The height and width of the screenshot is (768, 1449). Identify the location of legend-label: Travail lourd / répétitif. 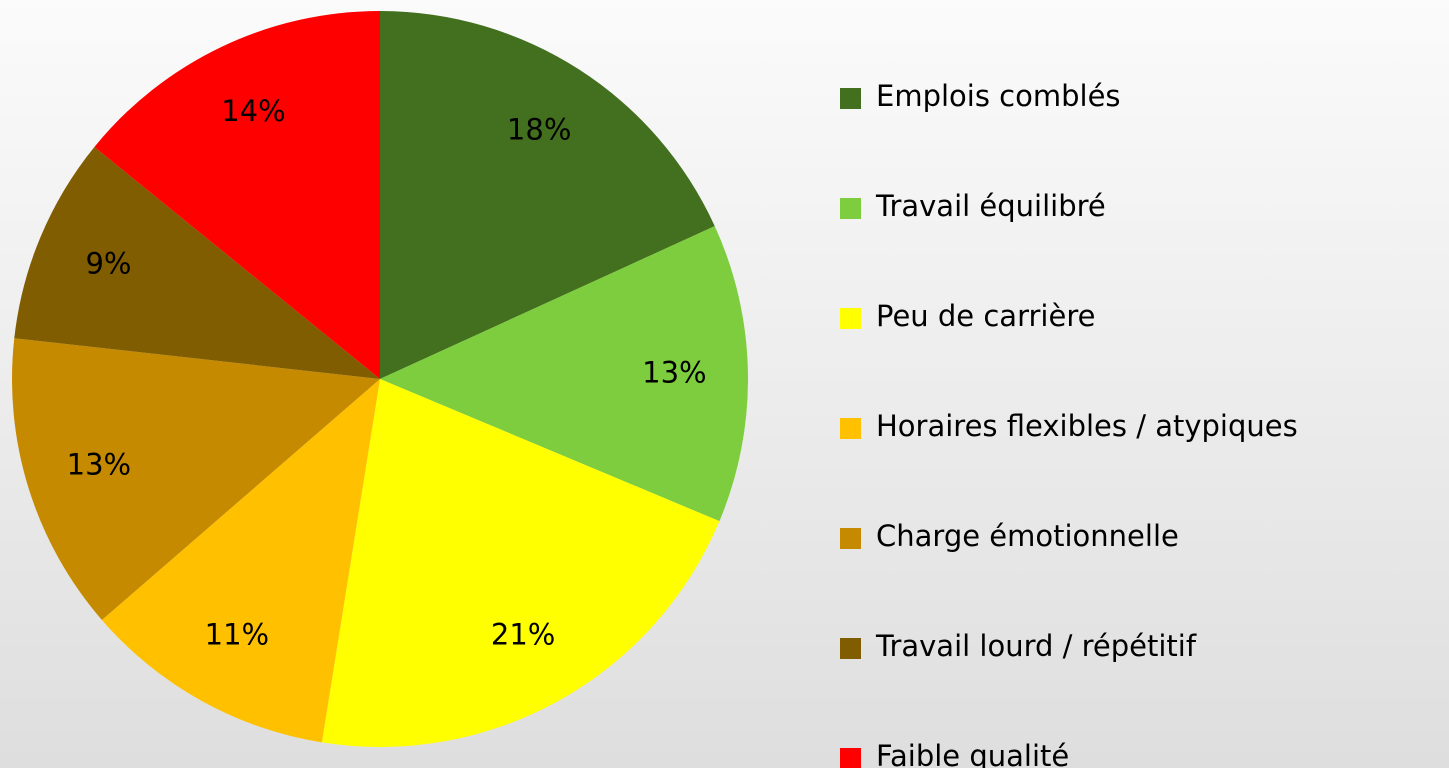
(1036, 646).